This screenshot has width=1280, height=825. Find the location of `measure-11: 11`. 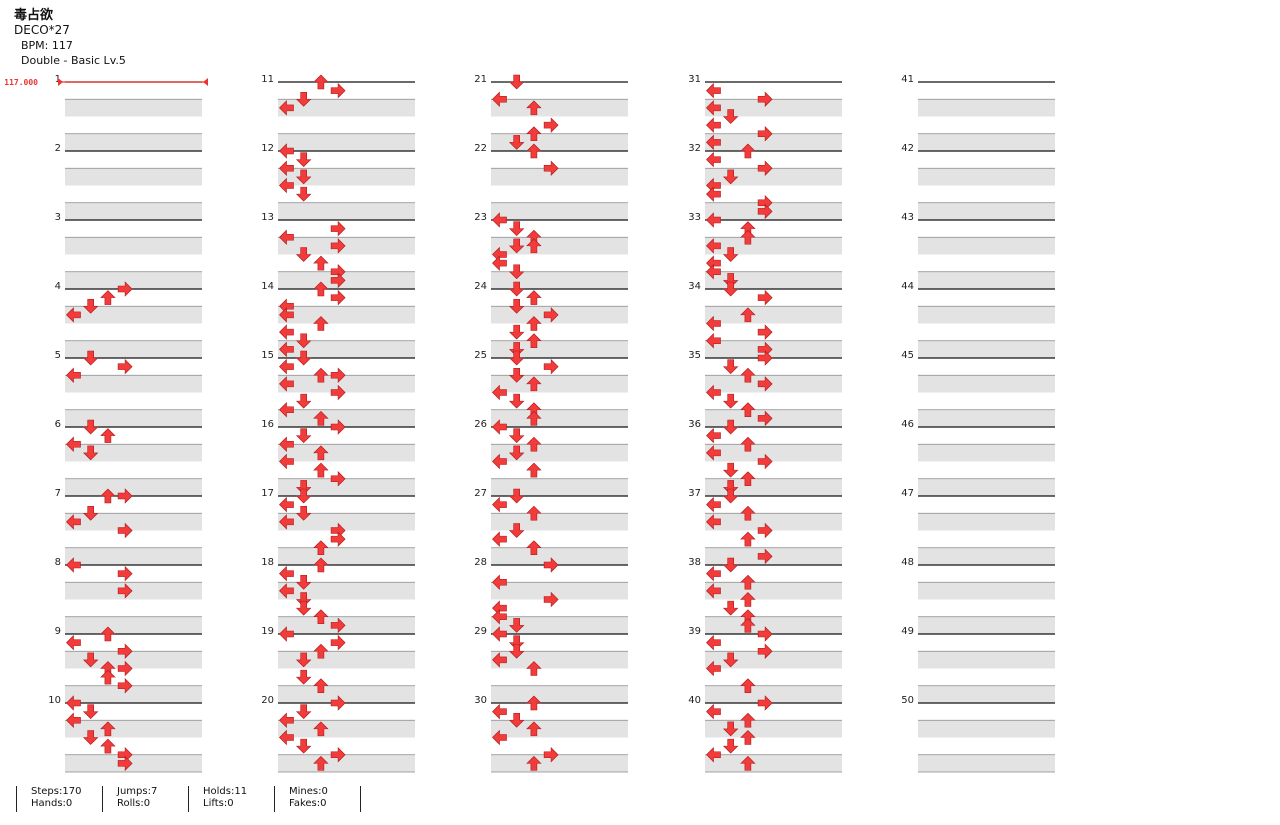

measure-11: 11 is located at coordinates (338, 112).